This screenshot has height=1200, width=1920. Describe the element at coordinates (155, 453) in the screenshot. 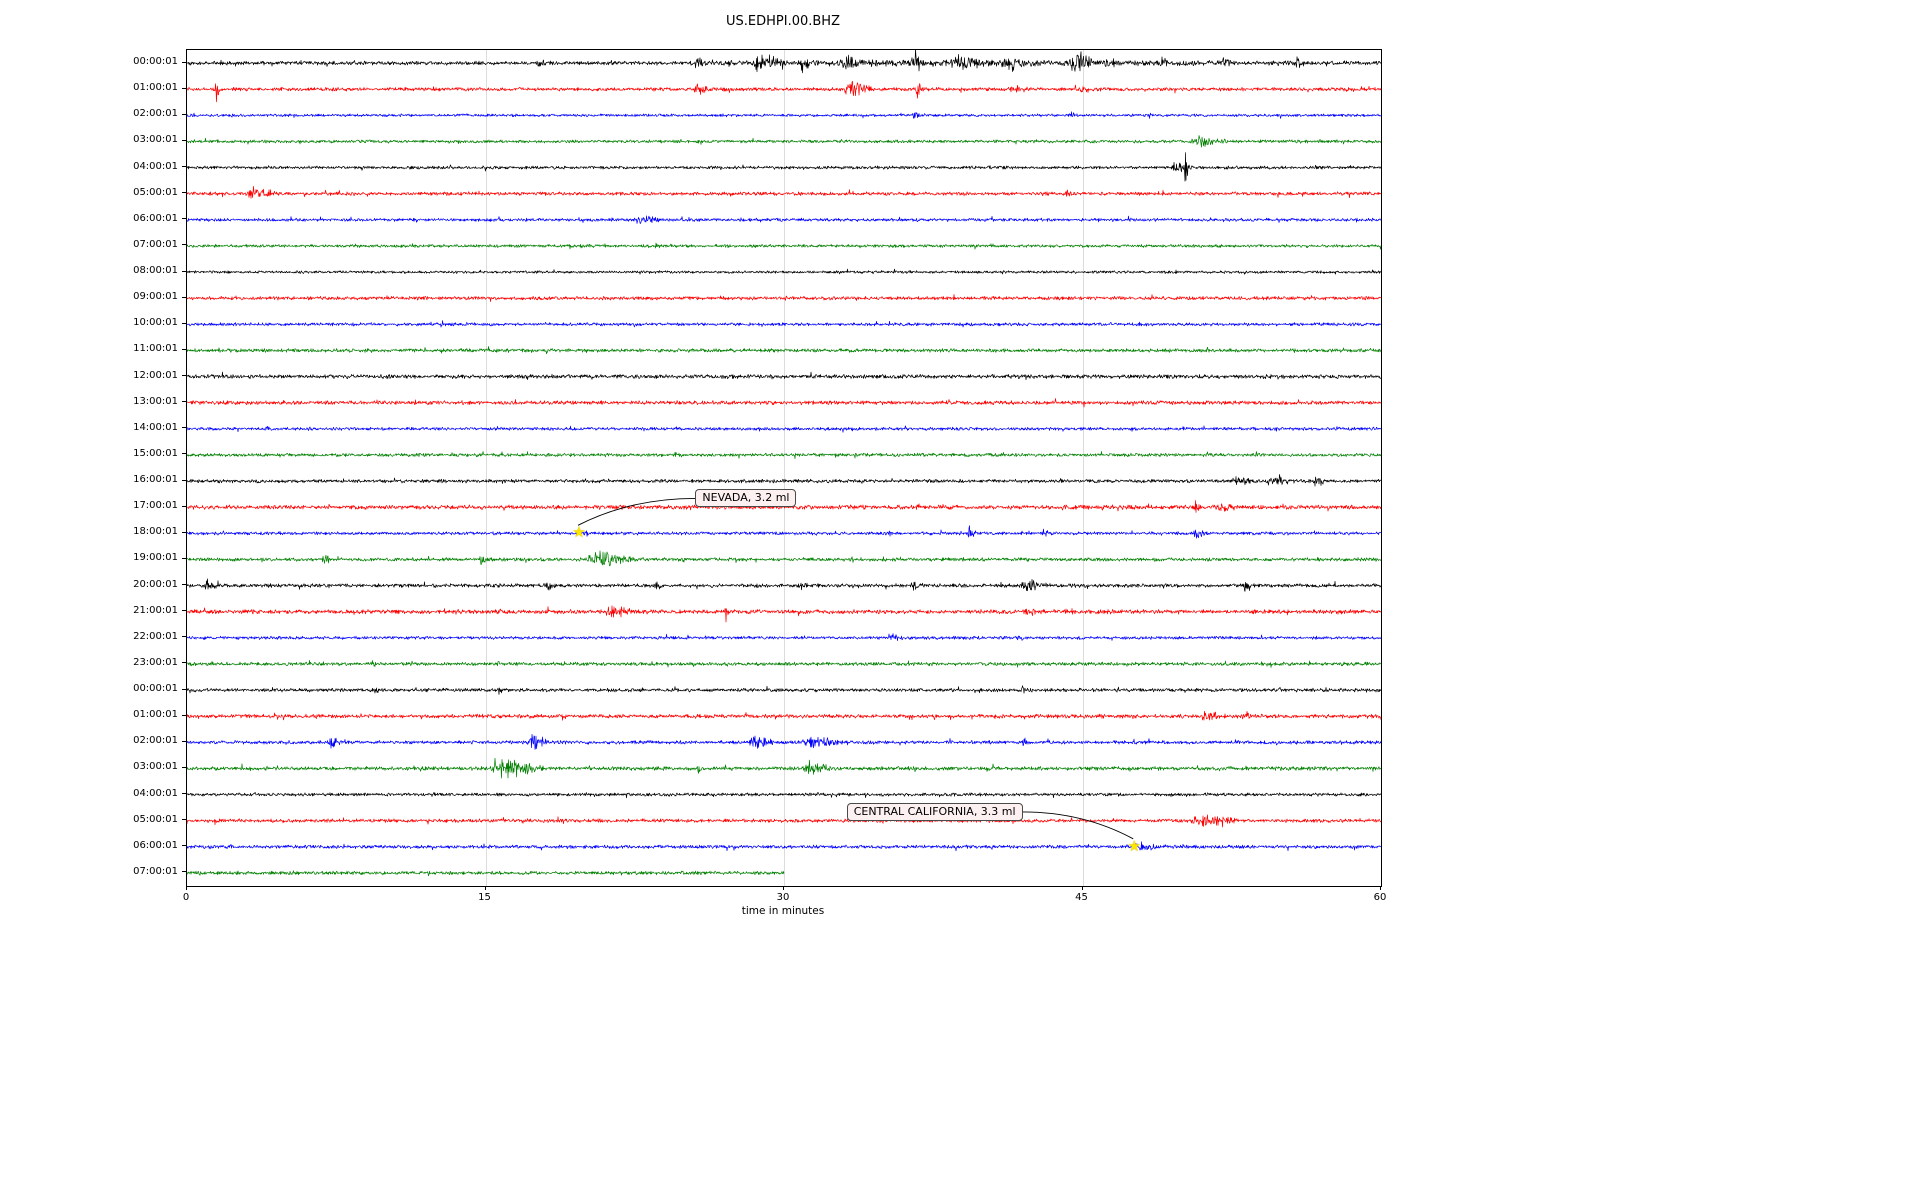

I see `y-axis-label: 15:00:01` at that location.